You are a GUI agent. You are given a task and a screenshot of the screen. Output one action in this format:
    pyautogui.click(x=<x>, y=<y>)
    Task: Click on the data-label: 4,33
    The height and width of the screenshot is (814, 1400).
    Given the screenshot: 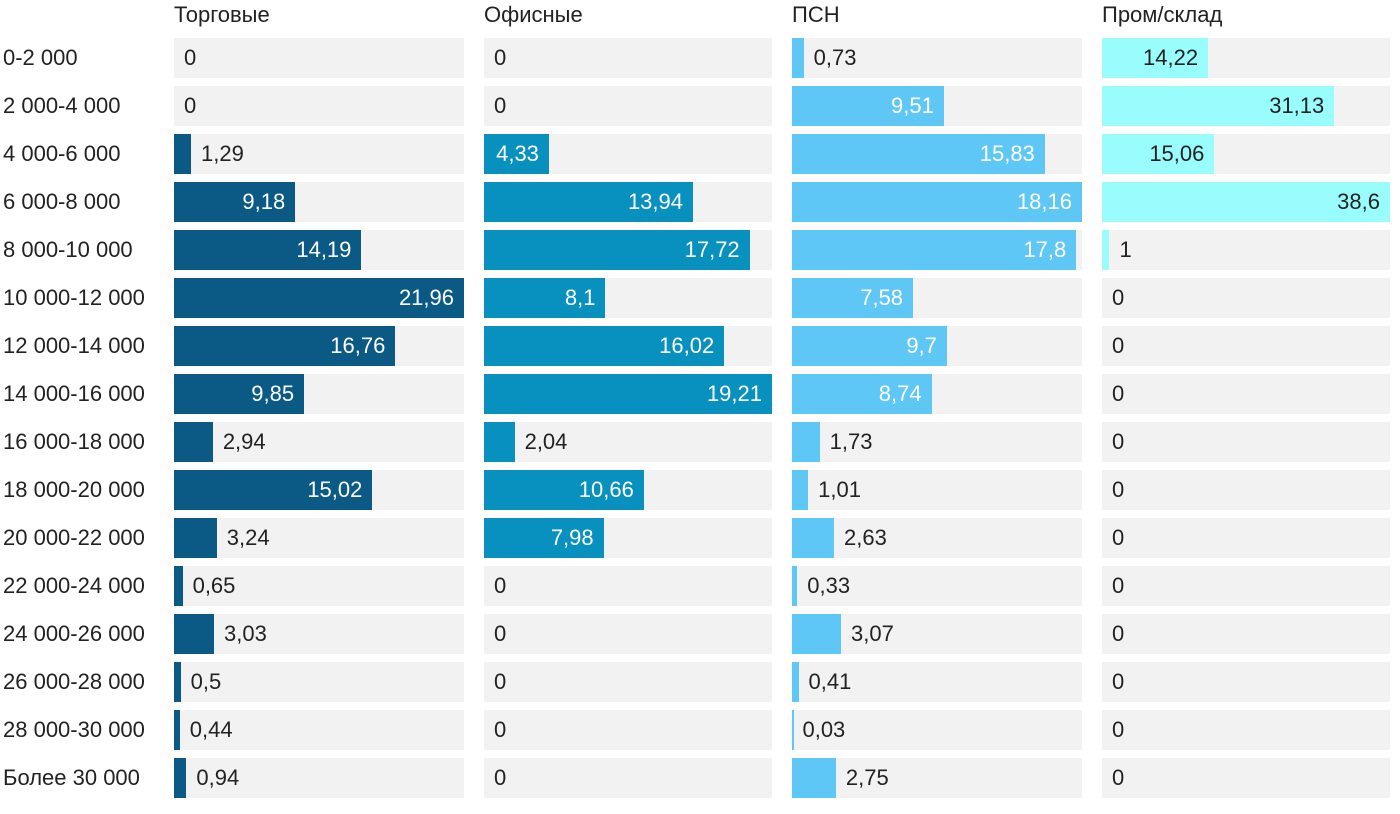 What is the action you would take?
    pyautogui.click(x=517, y=153)
    